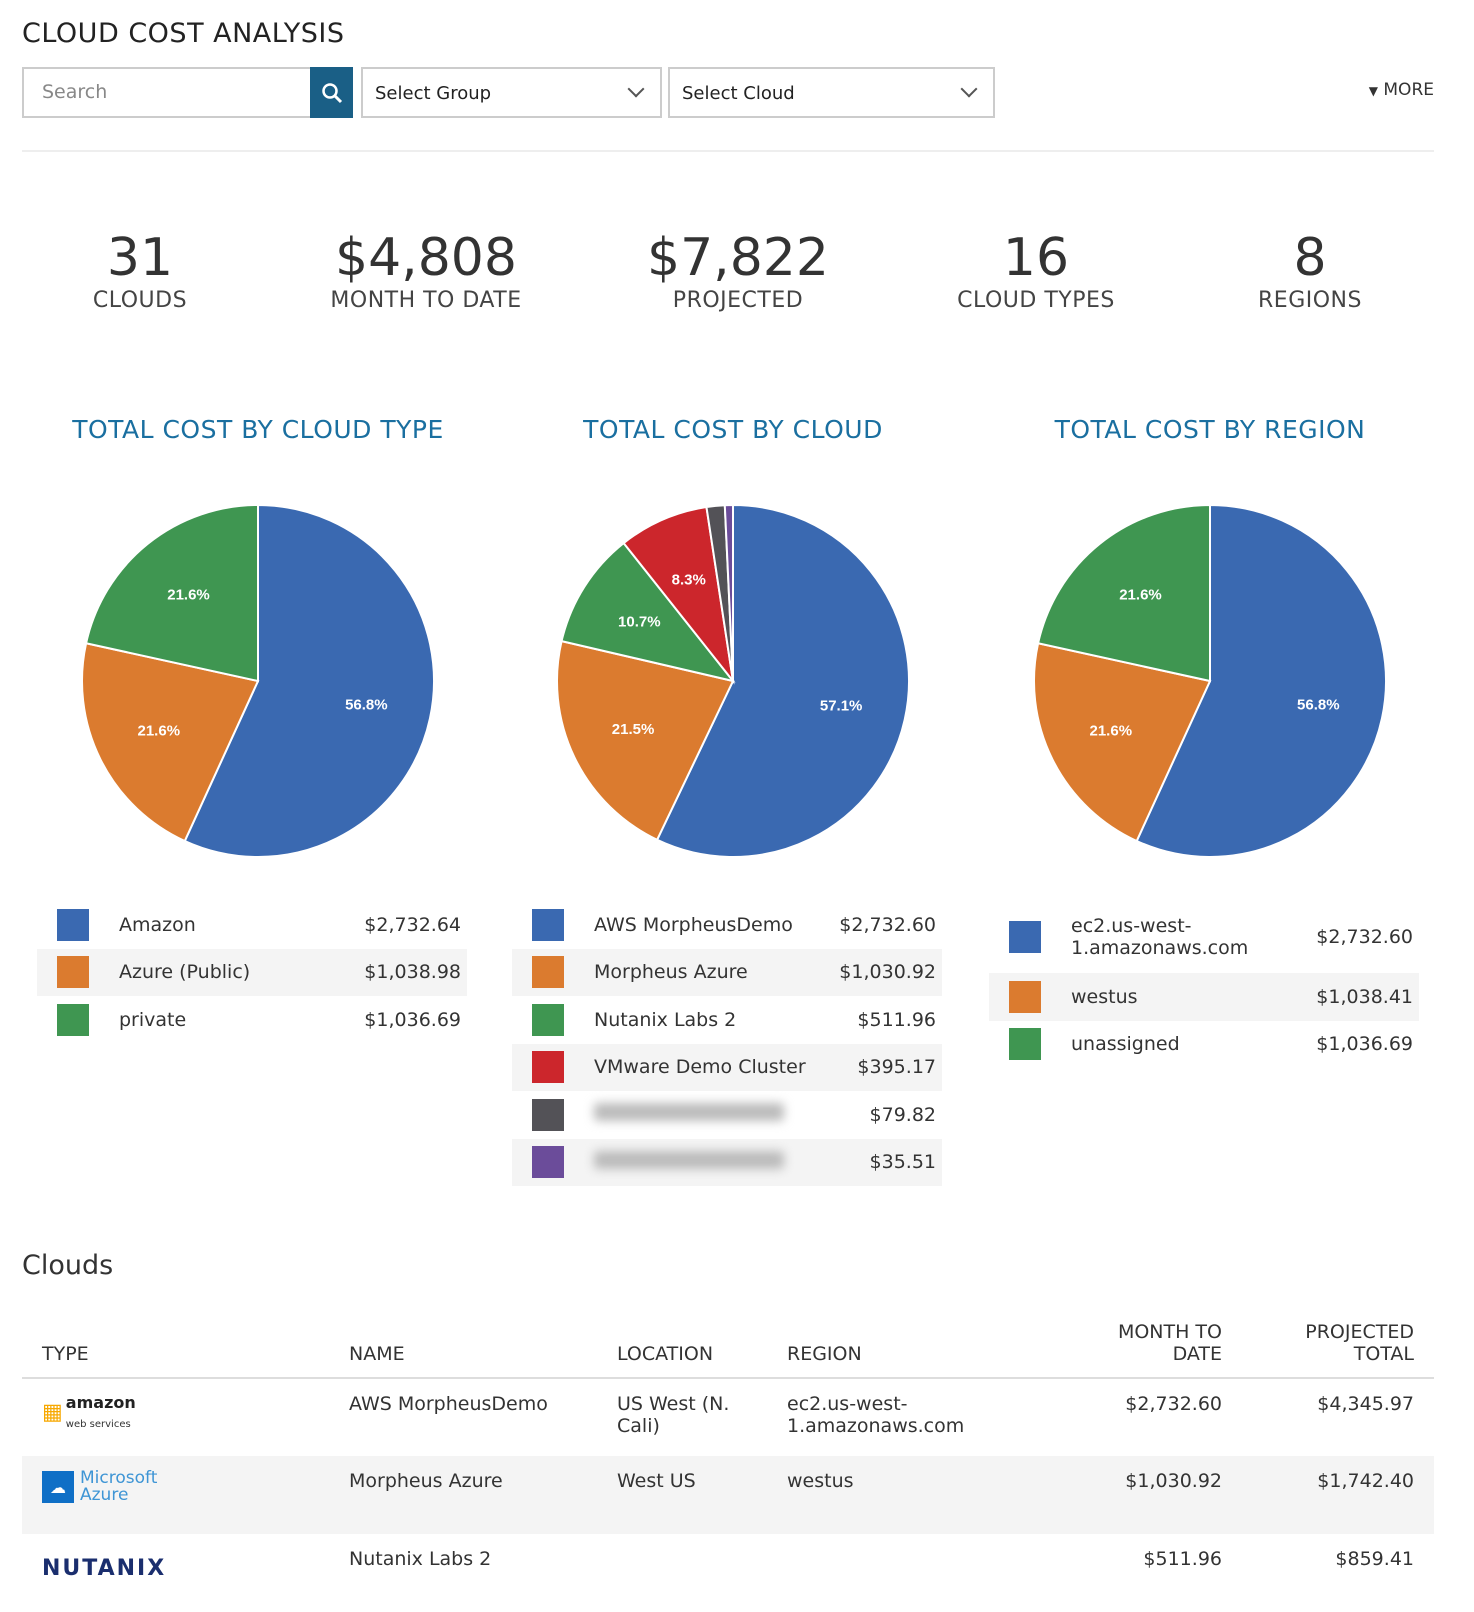  I want to click on legend-value: $35.51, so click(902, 1162).